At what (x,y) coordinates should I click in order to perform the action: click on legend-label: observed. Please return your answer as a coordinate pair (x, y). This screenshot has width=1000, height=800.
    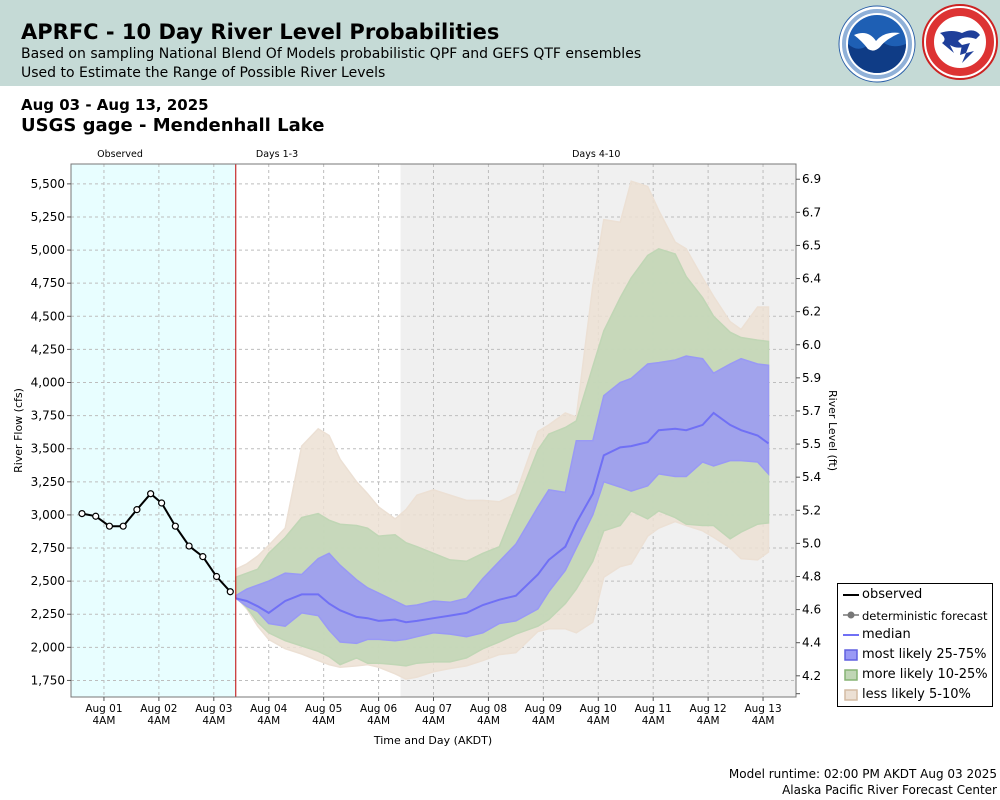
    Looking at the image, I should click on (892, 594).